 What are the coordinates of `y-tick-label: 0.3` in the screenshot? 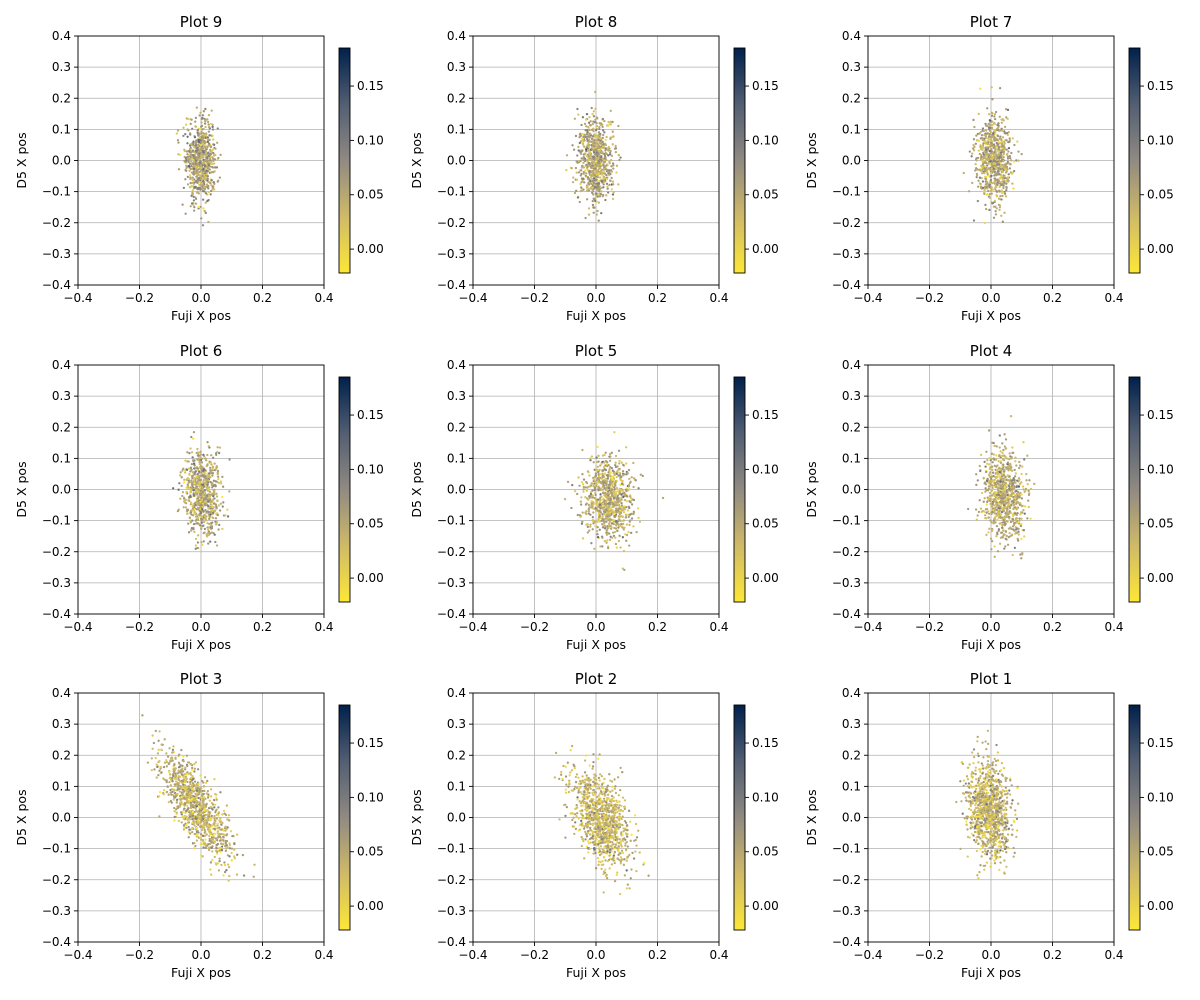 It's located at (456, 396).